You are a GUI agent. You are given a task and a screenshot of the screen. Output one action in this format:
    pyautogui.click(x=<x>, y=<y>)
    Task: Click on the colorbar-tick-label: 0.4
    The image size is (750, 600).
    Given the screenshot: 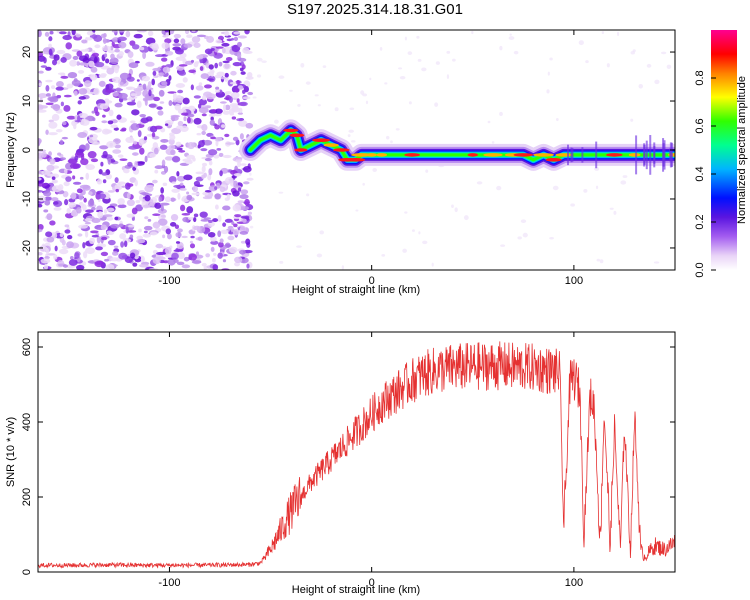 What is the action you would take?
    pyautogui.click(x=700, y=173)
    